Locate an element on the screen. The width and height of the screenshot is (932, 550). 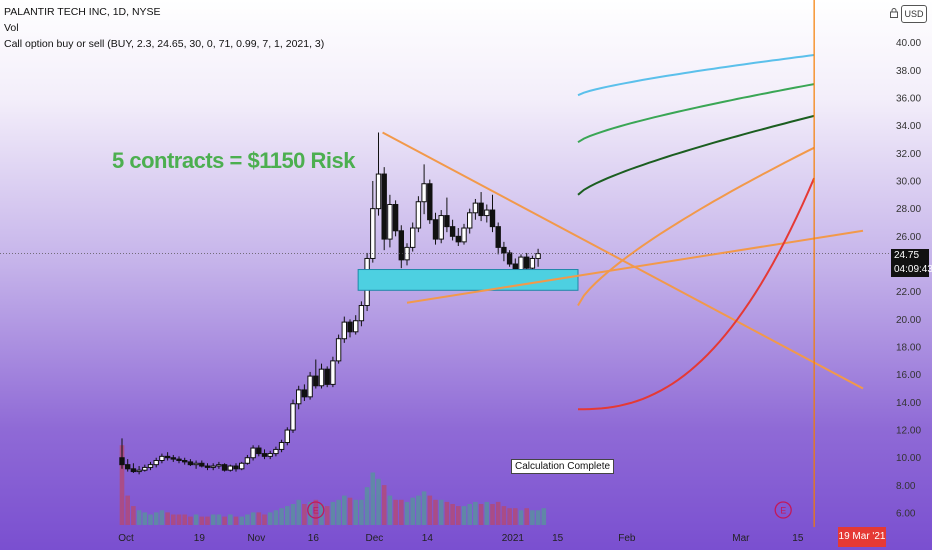
price-axis-tick: 12.00 is located at coordinates (908, 431).